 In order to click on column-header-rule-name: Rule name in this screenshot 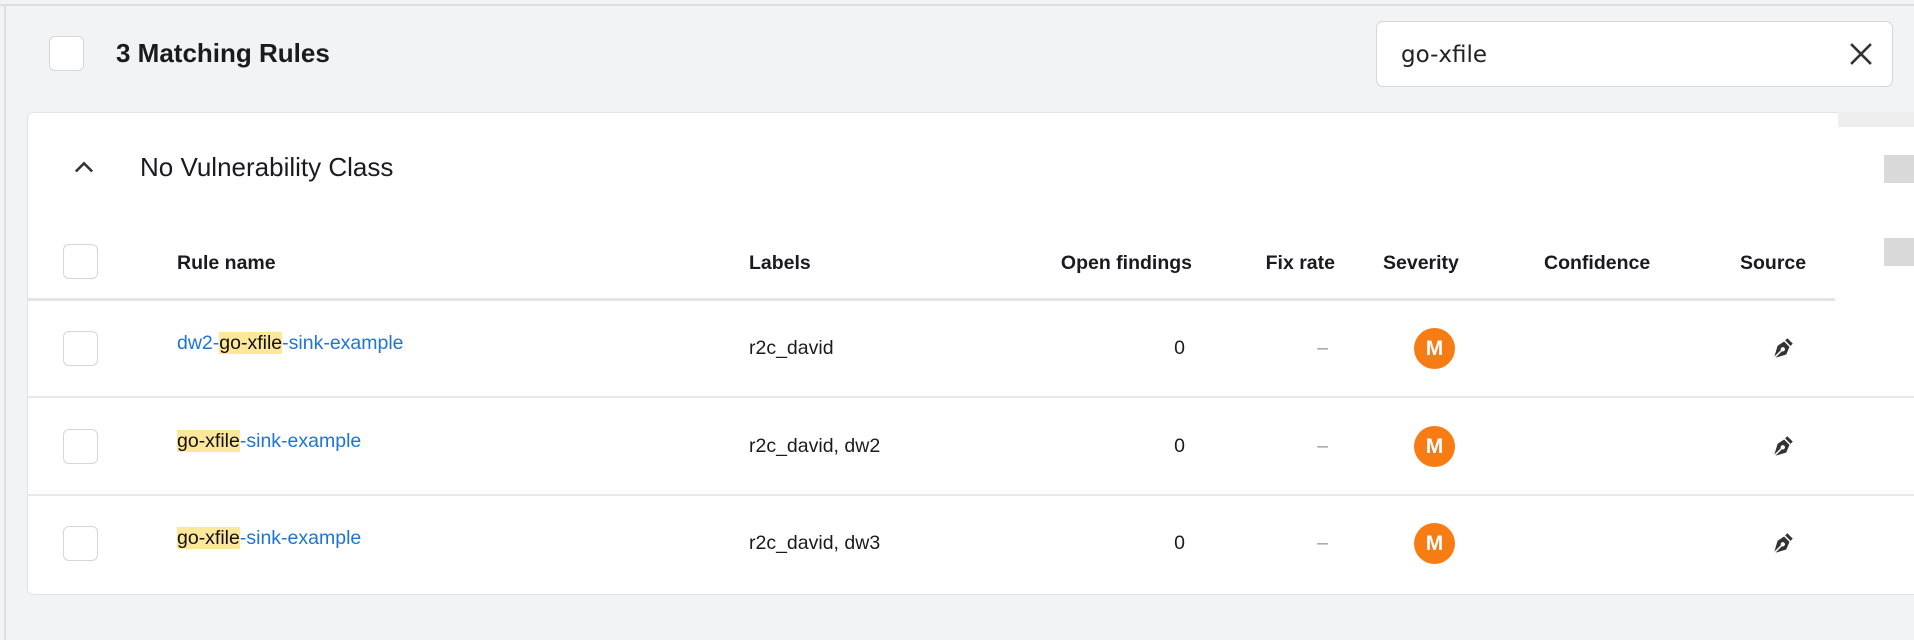, I will do `click(226, 263)`.